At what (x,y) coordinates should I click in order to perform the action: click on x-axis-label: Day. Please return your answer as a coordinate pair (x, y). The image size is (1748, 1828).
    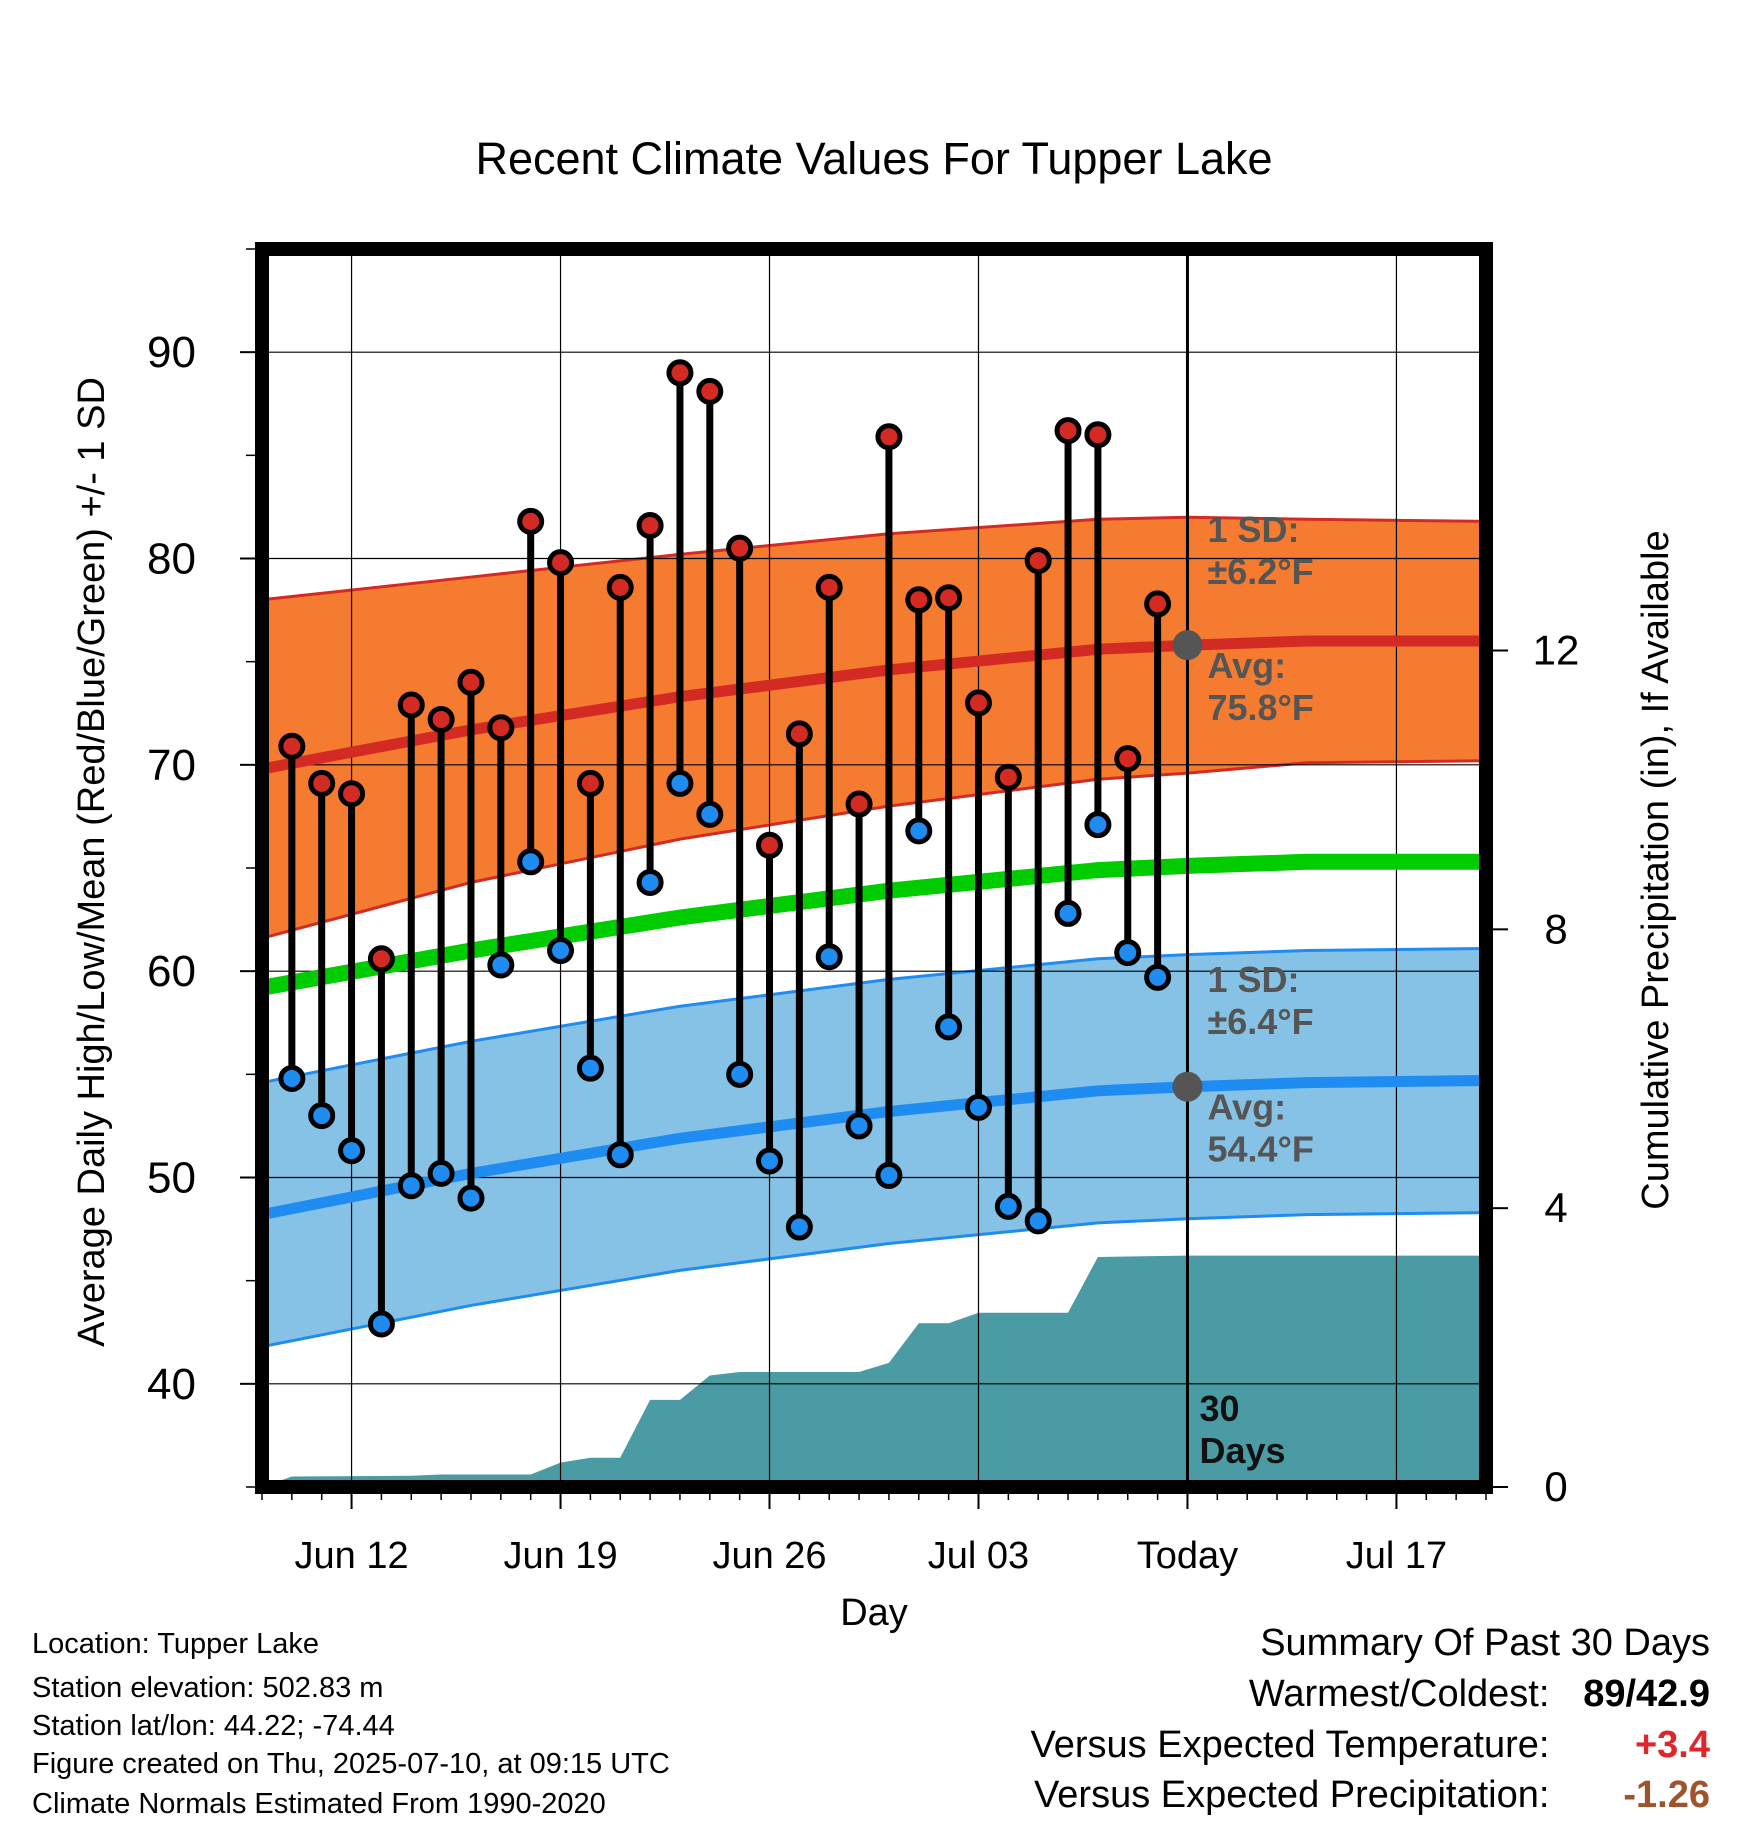
    Looking at the image, I should click on (874, 1613).